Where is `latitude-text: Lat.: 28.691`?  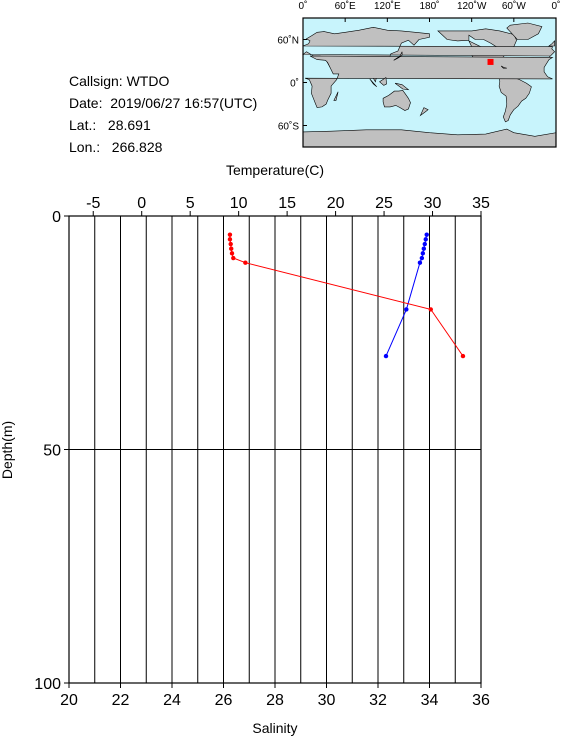
latitude-text: Lat.: 28.691 is located at coordinates (110, 125).